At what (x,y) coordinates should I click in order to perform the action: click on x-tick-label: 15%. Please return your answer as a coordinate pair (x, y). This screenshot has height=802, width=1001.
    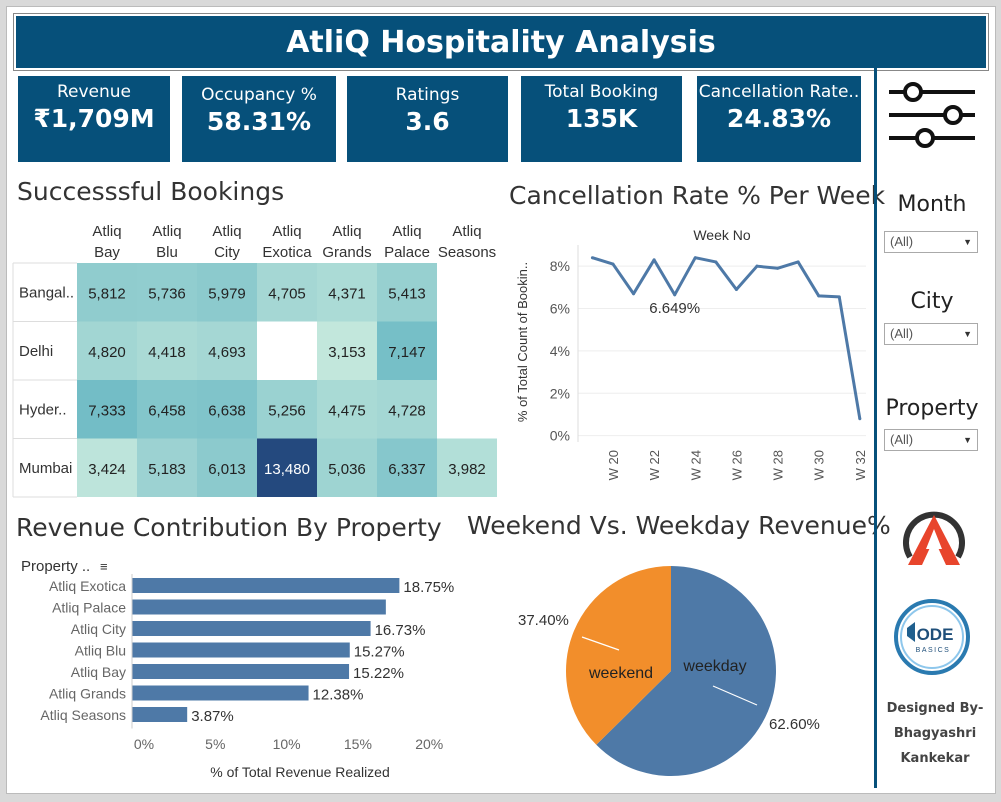
    Looking at the image, I should click on (358, 744).